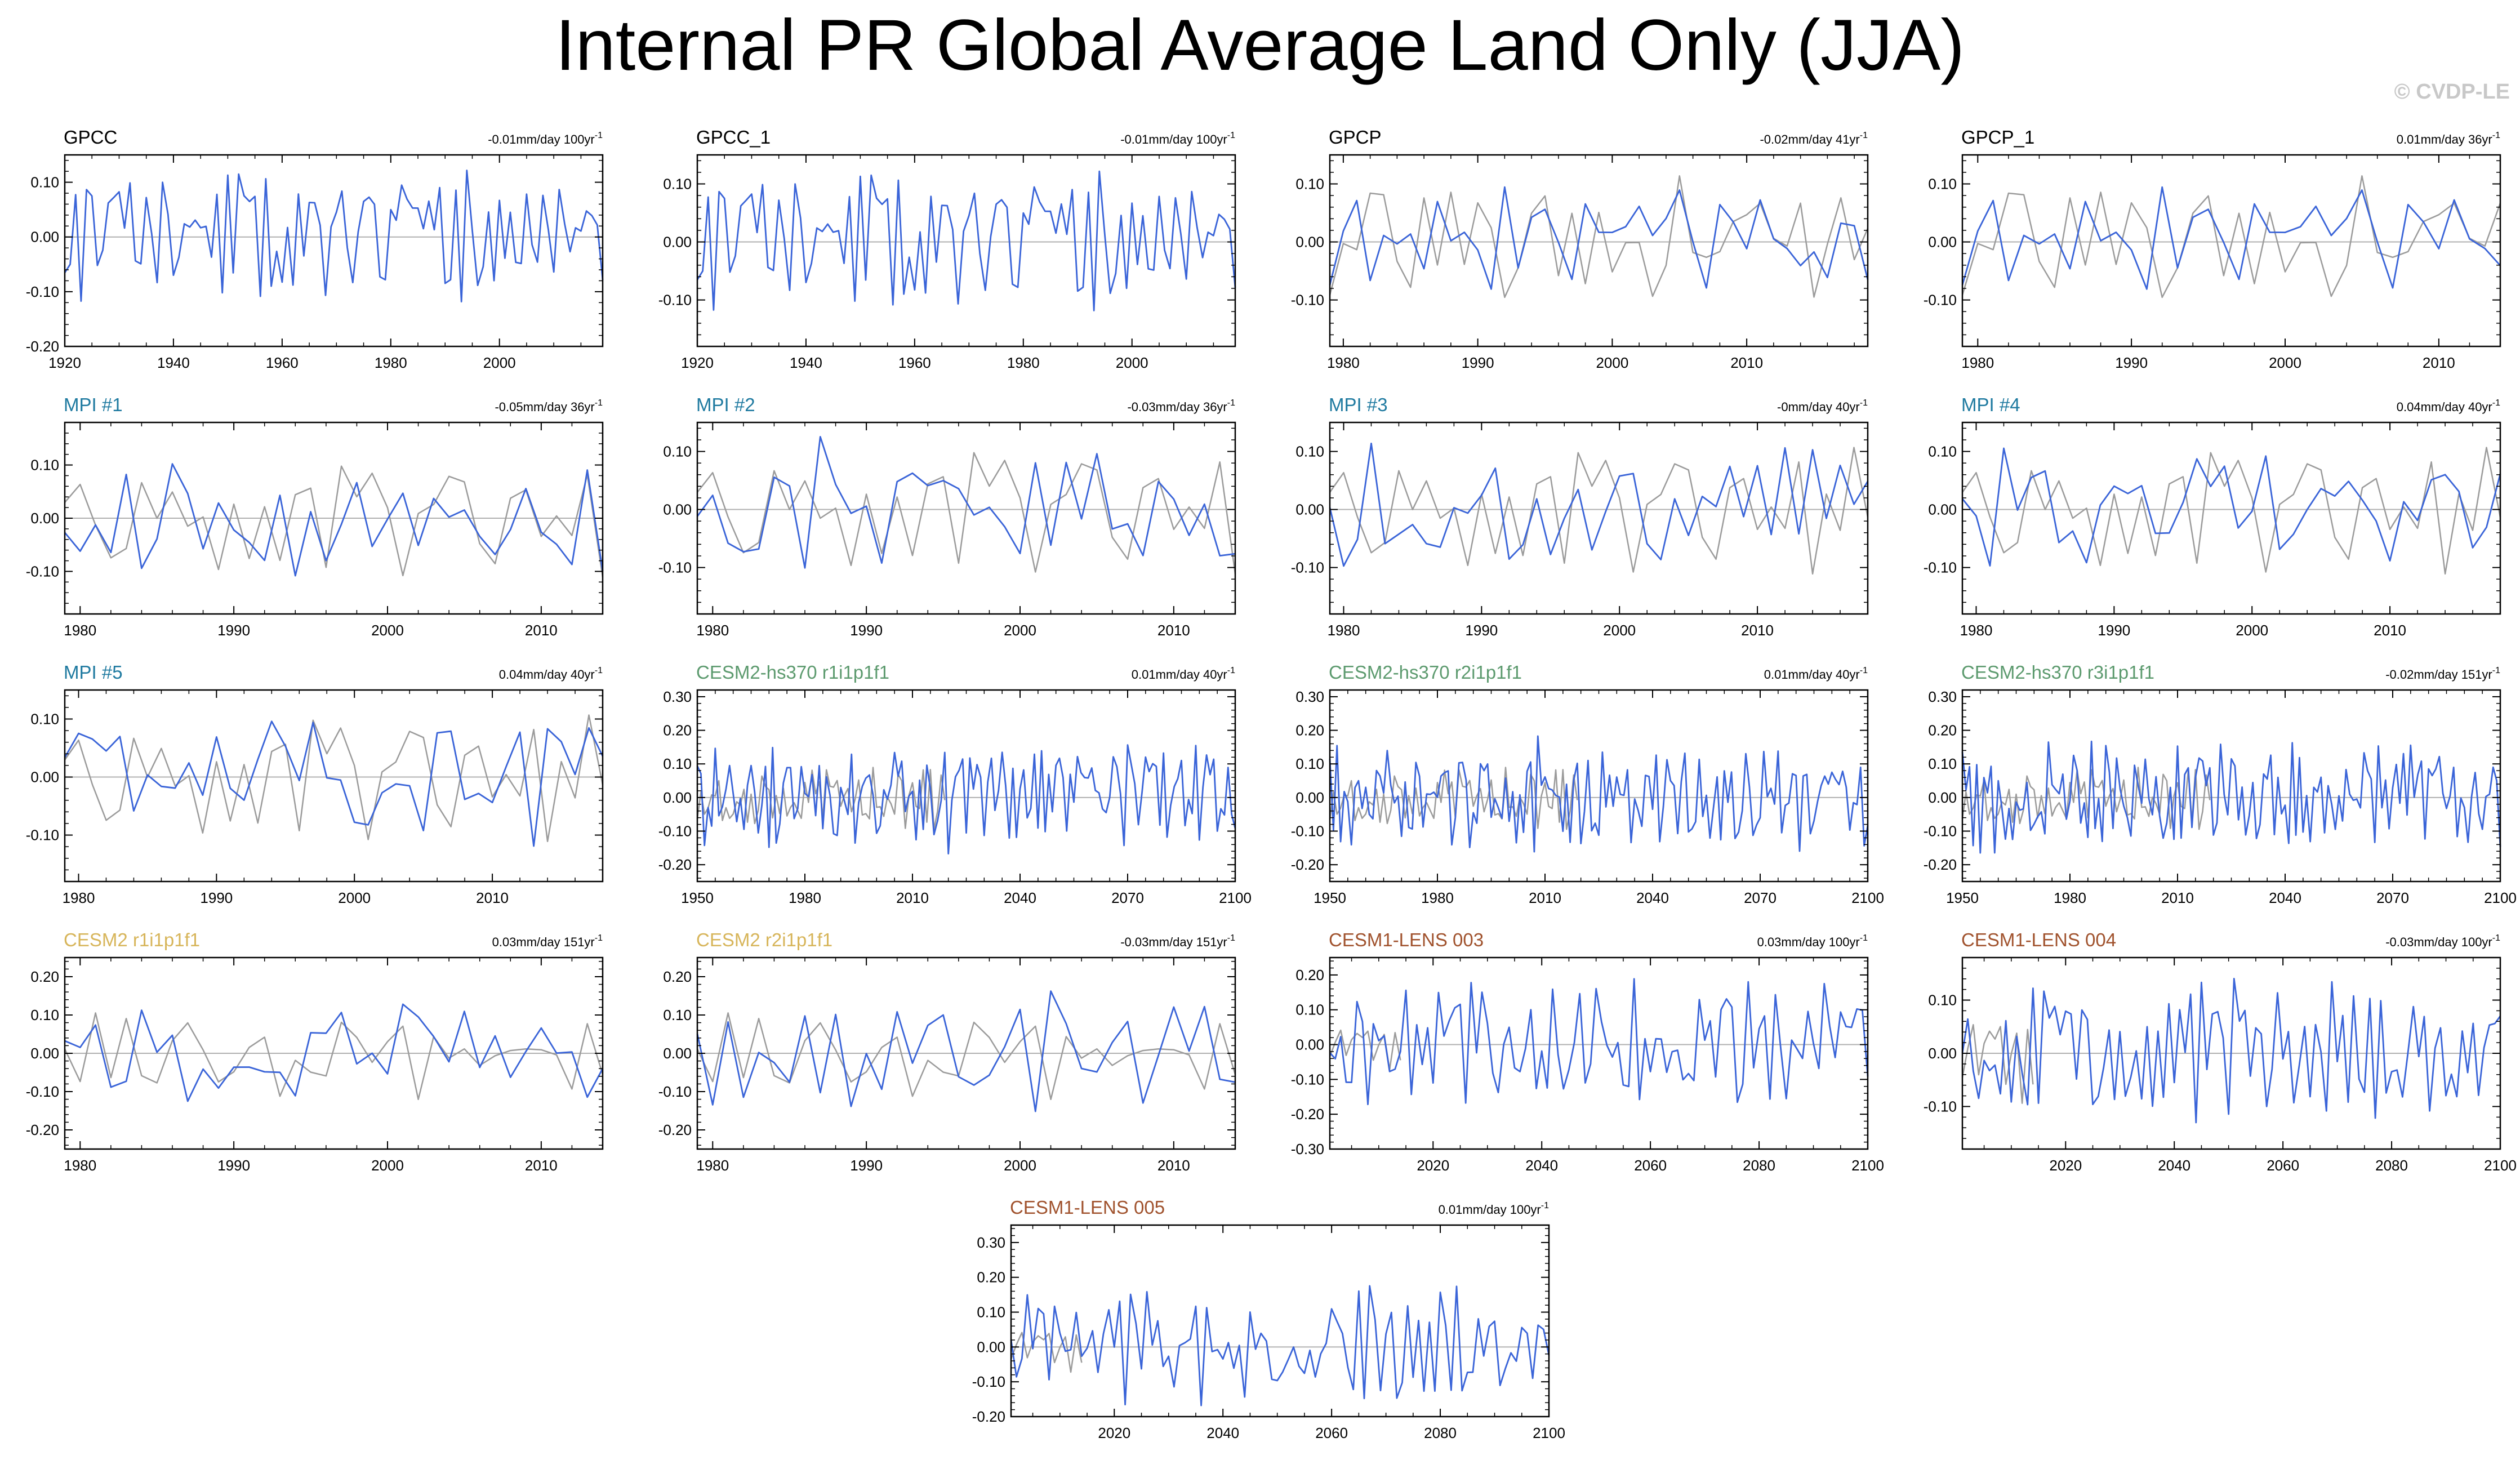  What do you see at coordinates (1177, 941) in the screenshot?
I see `panel-trend: -0.03mm/day 151yr-1` at bounding box center [1177, 941].